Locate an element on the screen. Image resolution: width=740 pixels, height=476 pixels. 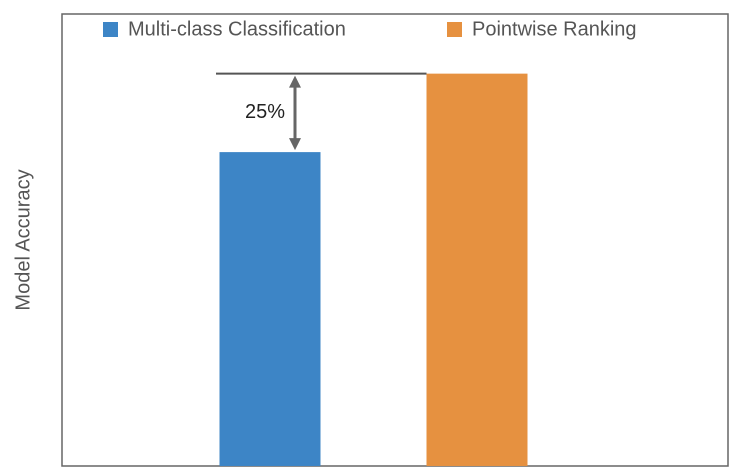
legend-label: Pointwise Ranking is located at coordinates (554, 29).